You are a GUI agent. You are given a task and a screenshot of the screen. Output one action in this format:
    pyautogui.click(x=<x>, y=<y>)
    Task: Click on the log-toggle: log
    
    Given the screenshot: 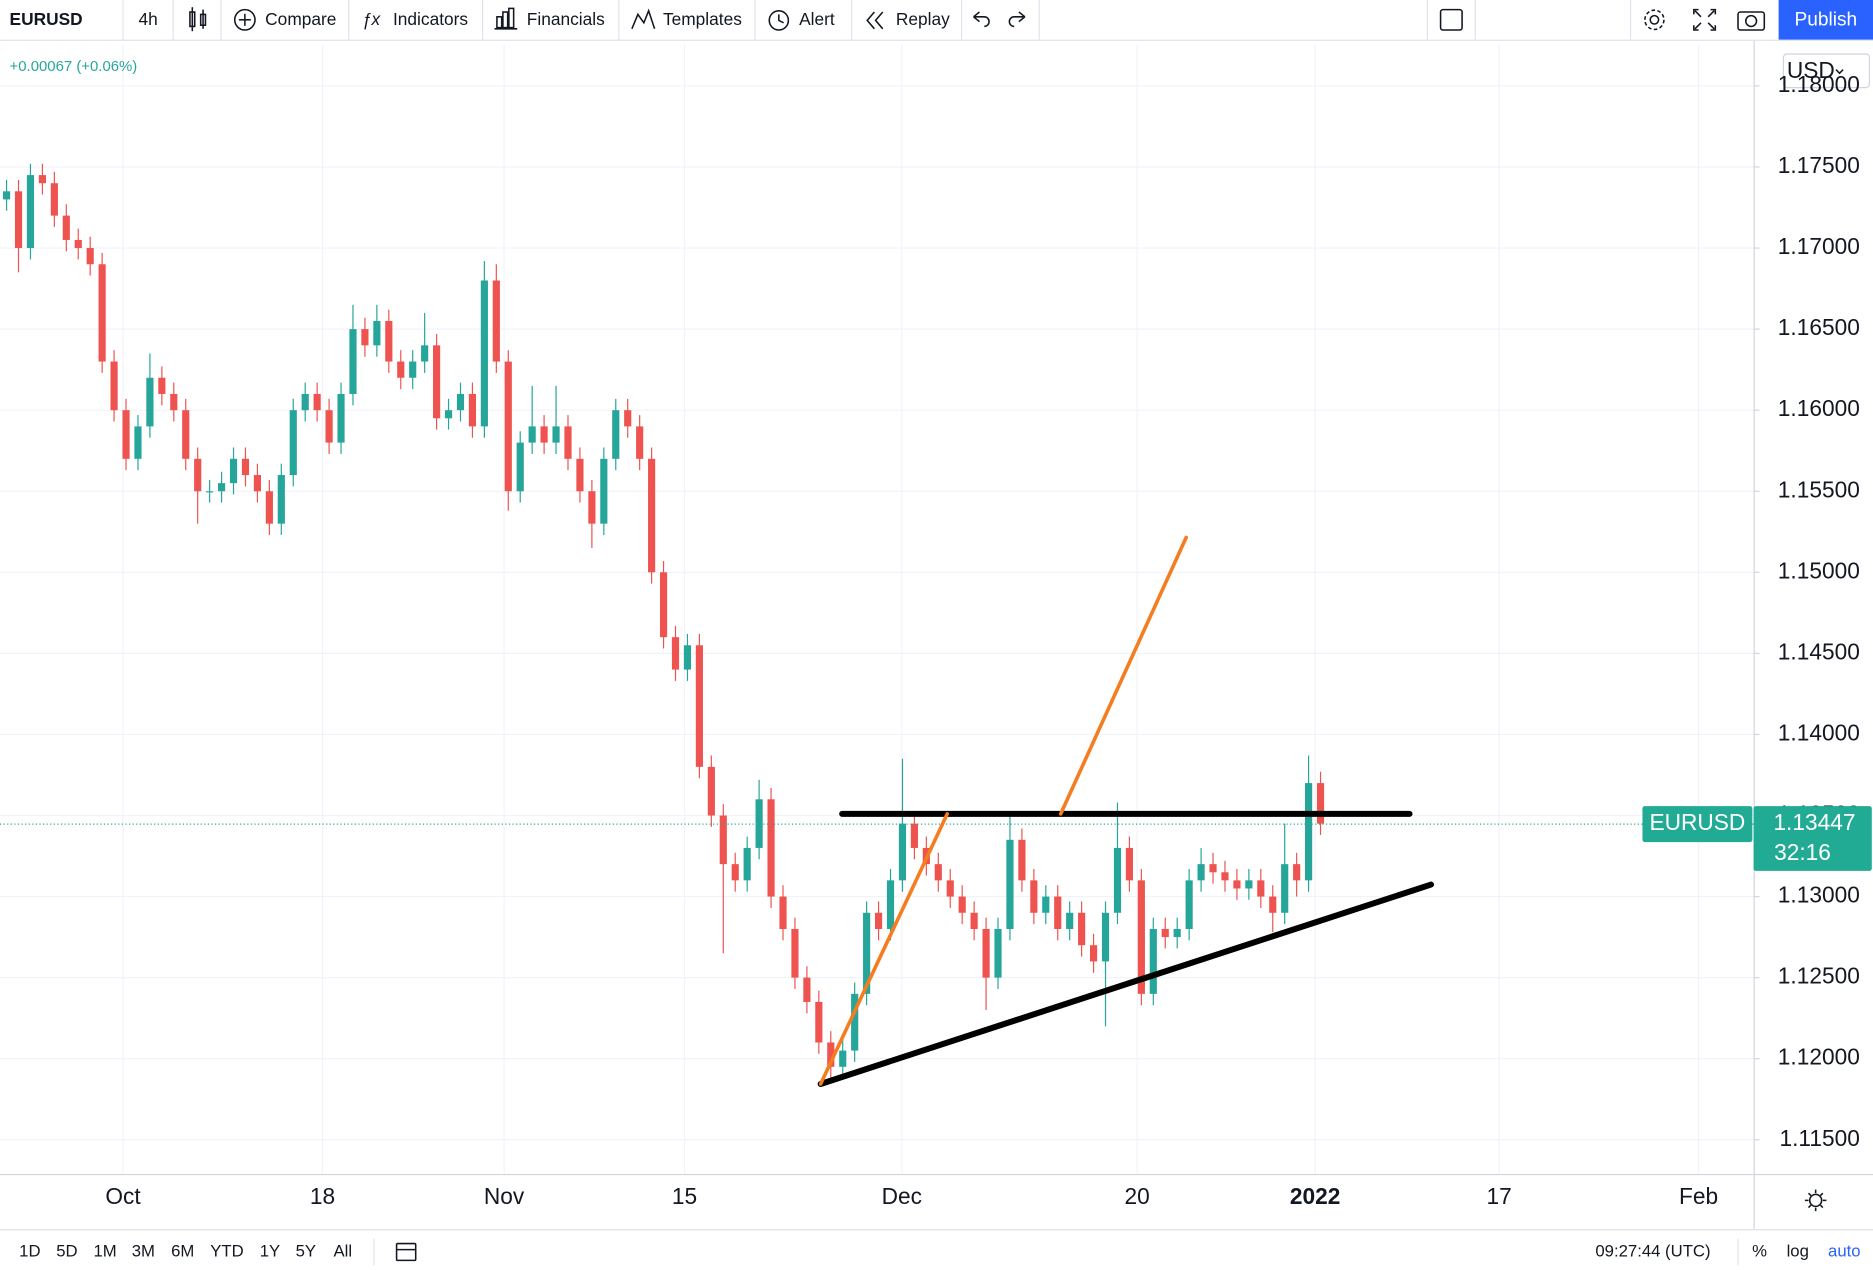 What is the action you would take?
    pyautogui.click(x=1798, y=1250)
    